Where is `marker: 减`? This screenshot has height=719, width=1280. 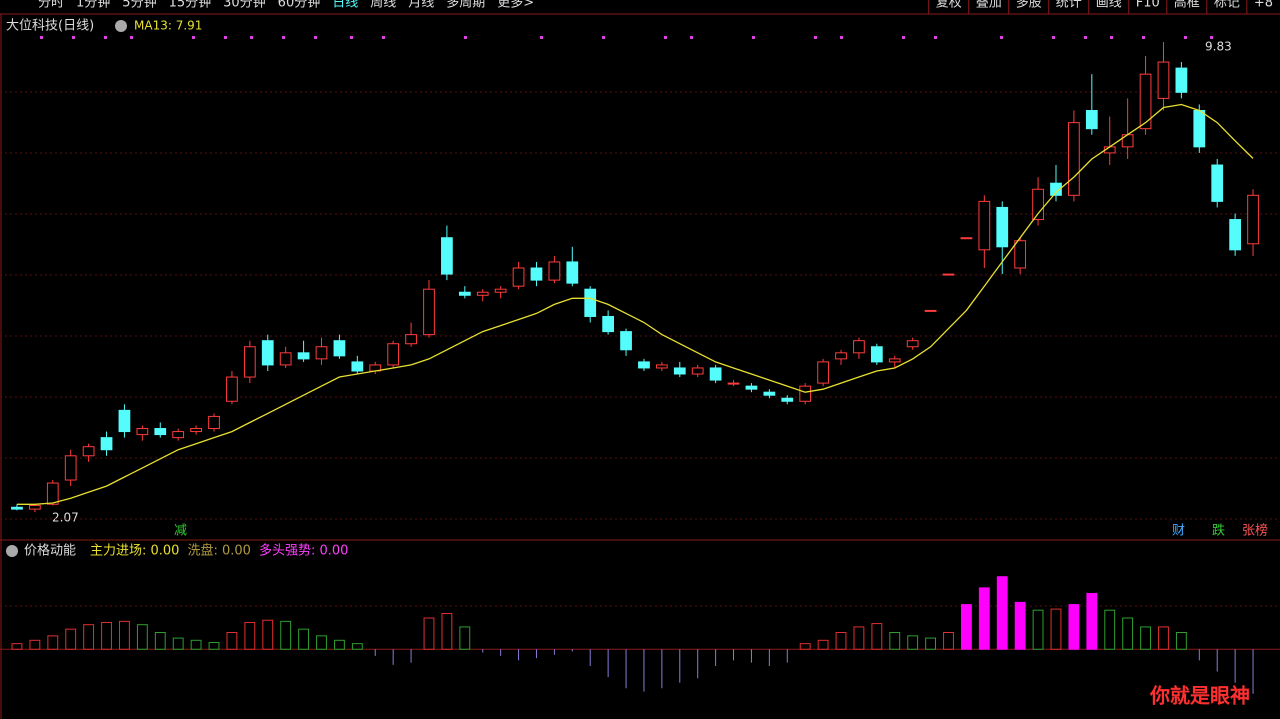
marker: 减 is located at coordinates (180, 531).